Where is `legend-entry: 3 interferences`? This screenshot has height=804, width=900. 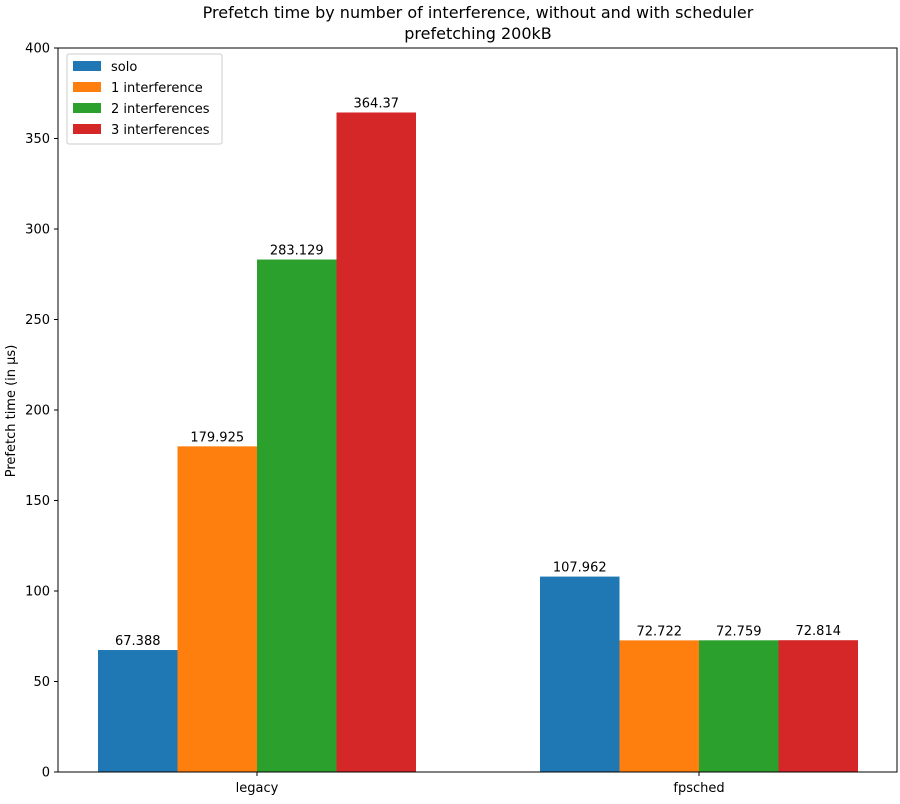
legend-entry: 3 interferences is located at coordinates (160, 130).